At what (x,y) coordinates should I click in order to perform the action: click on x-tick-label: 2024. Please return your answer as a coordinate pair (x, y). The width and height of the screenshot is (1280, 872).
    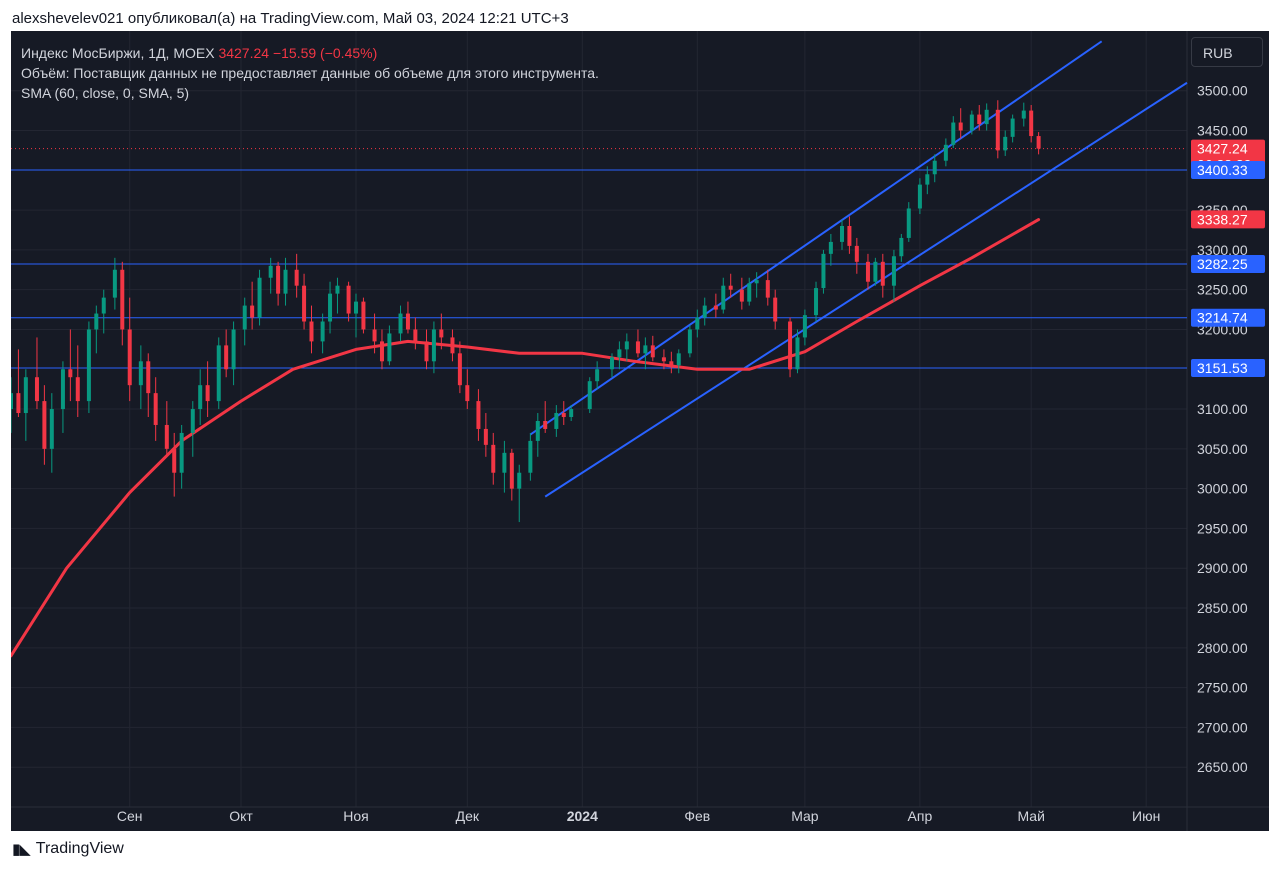
    Looking at the image, I should click on (582, 816).